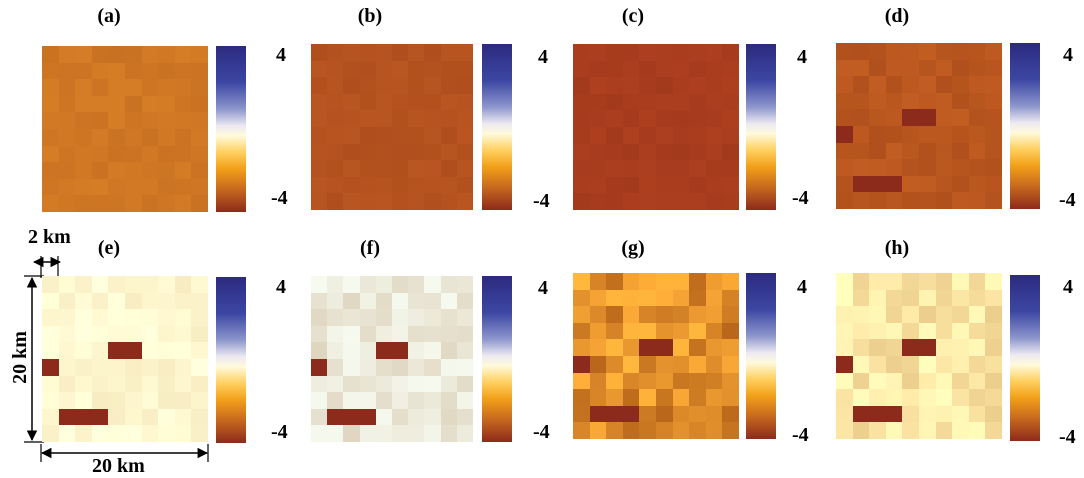  Describe the element at coordinates (109, 16) in the screenshot. I see `panel-title: (a)` at that location.